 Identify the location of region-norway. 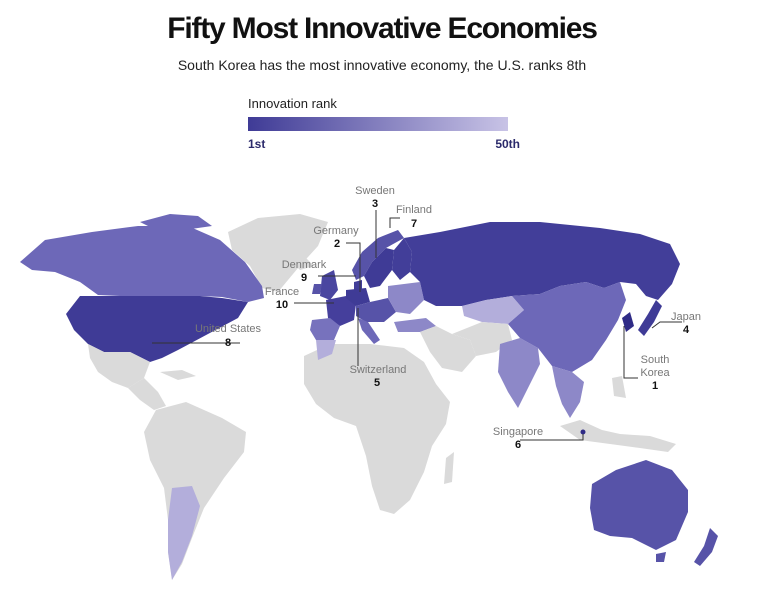
(378, 255).